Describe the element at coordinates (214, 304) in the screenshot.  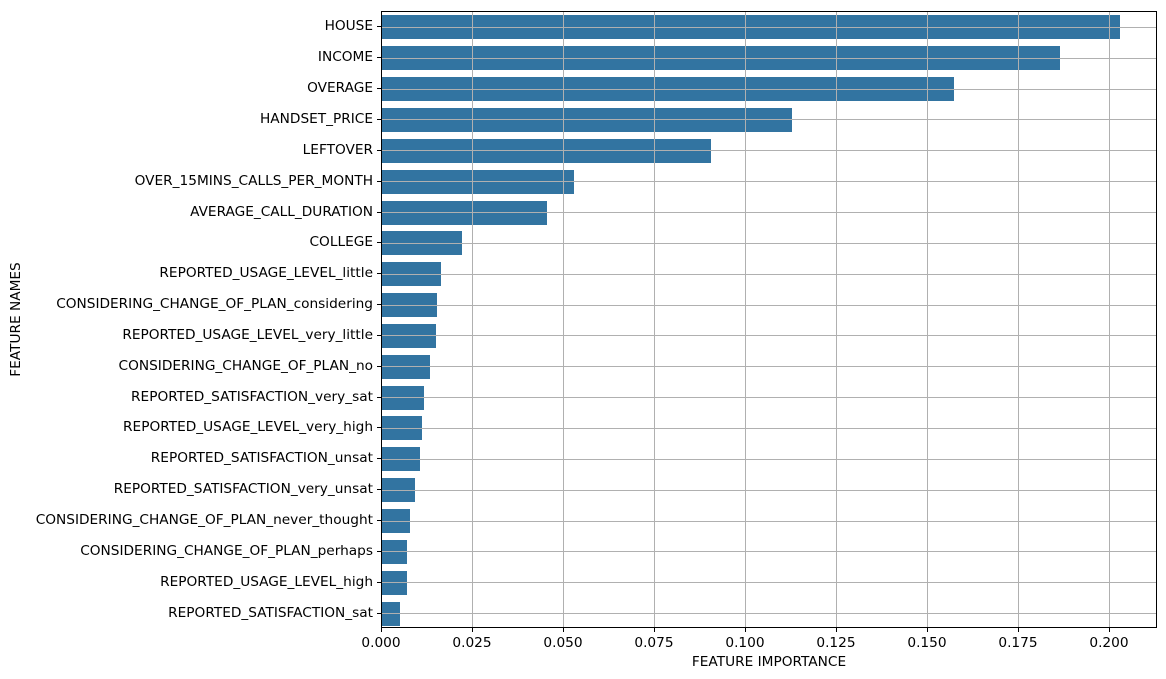
I see `y-category-label: CONSIDERING_CHANGE_OF_PLAN_considering` at that location.